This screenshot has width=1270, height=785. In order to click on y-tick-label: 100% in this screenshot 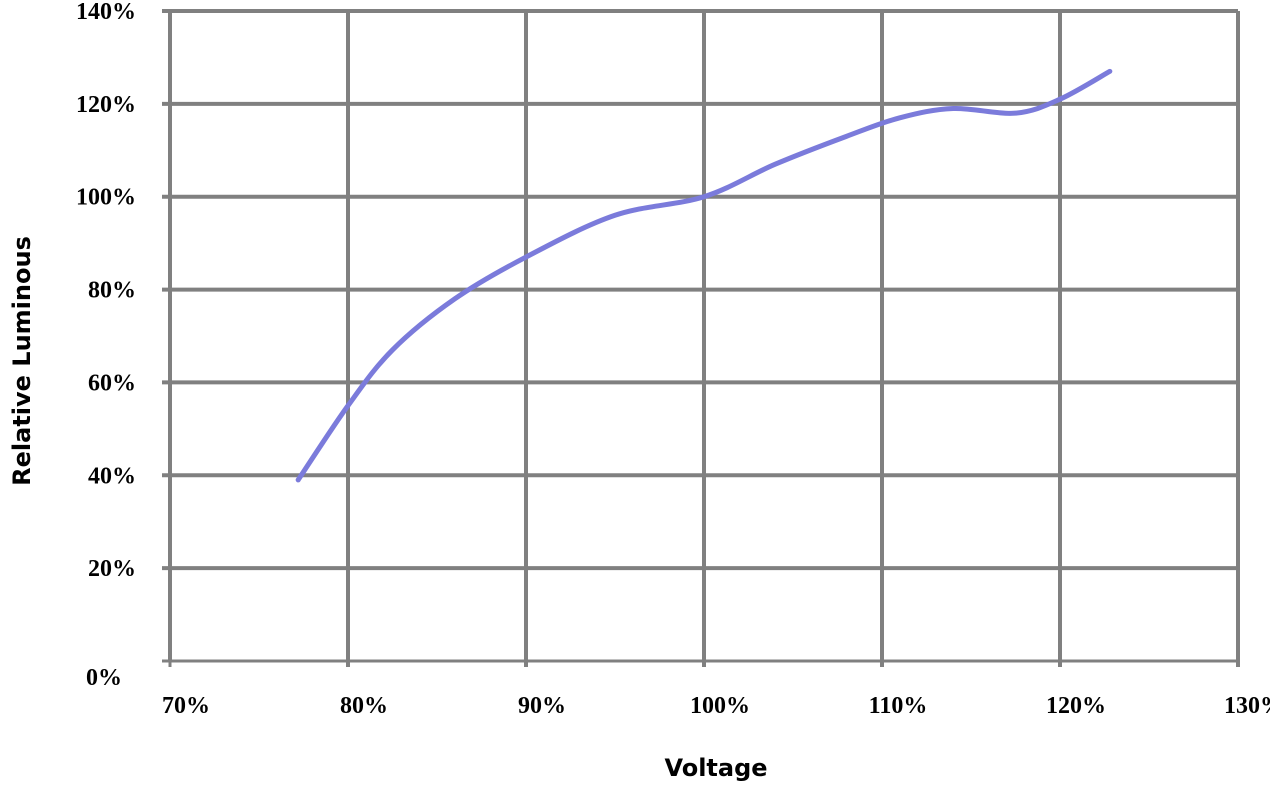, I will do `click(106, 198)`.